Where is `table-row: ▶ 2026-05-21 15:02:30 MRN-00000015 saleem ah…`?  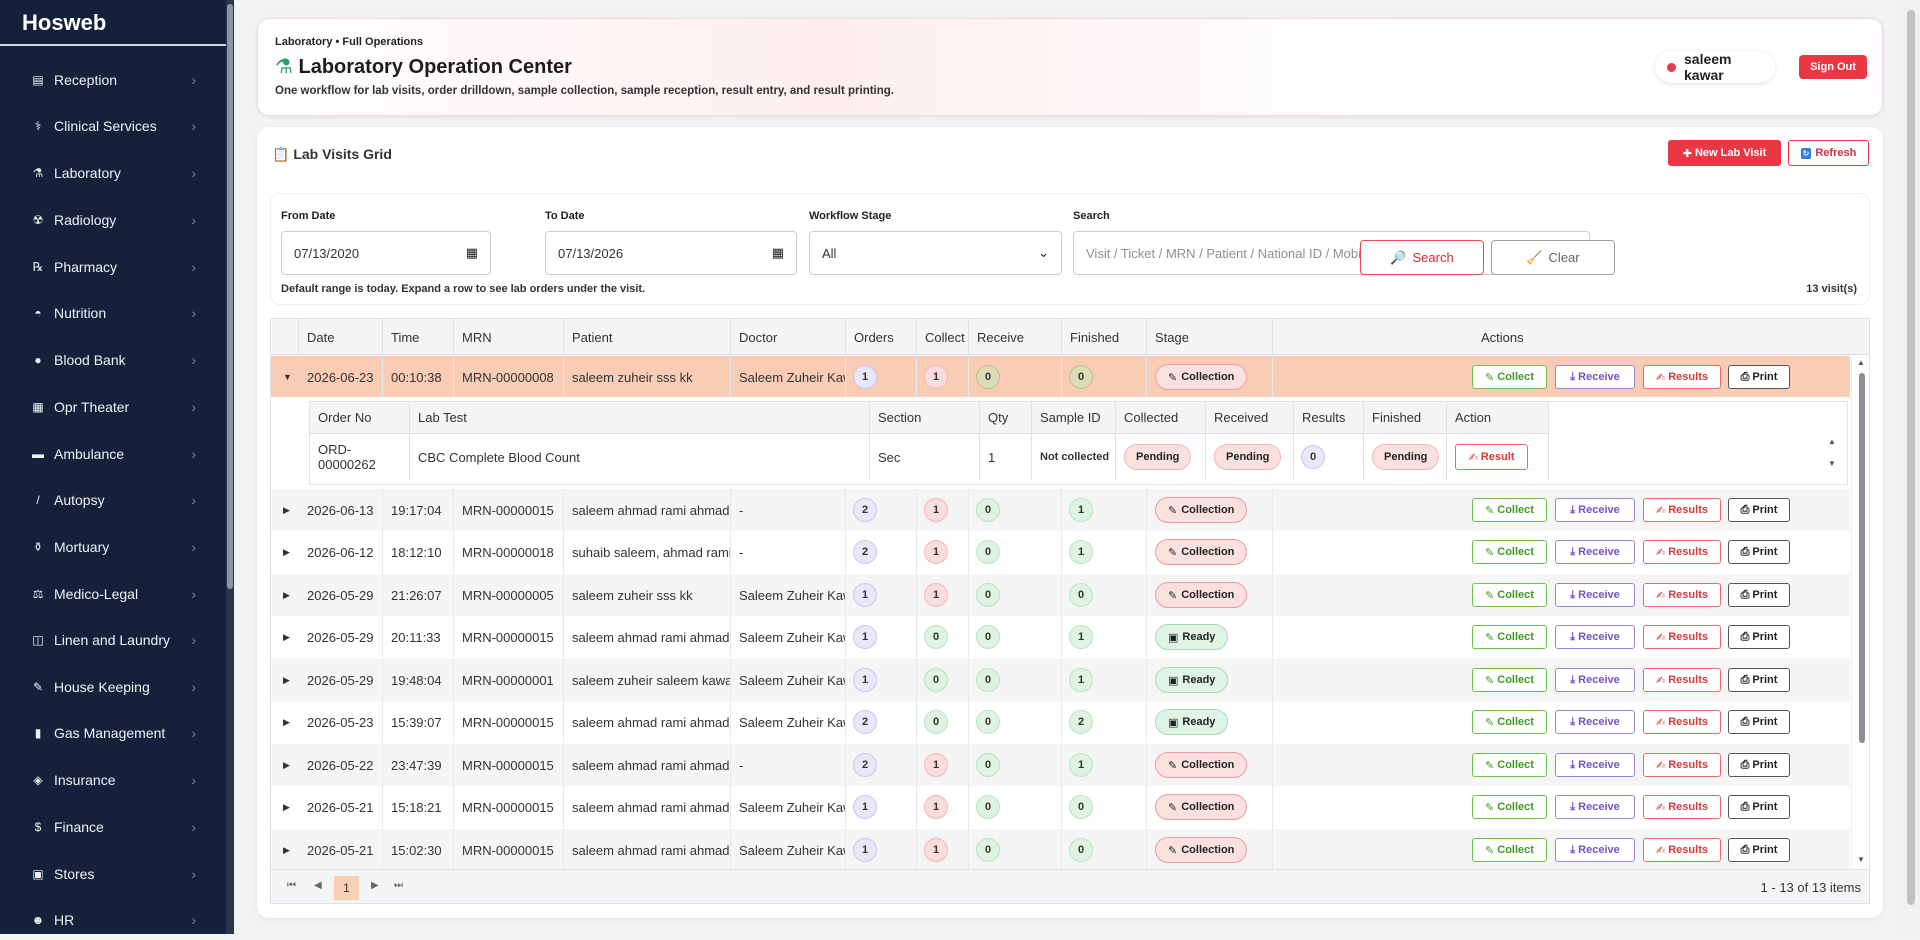
table-row: ▶ 2026-05-21 15:02:30 MRN-00000015 saleem ah… is located at coordinates (1060, 850).